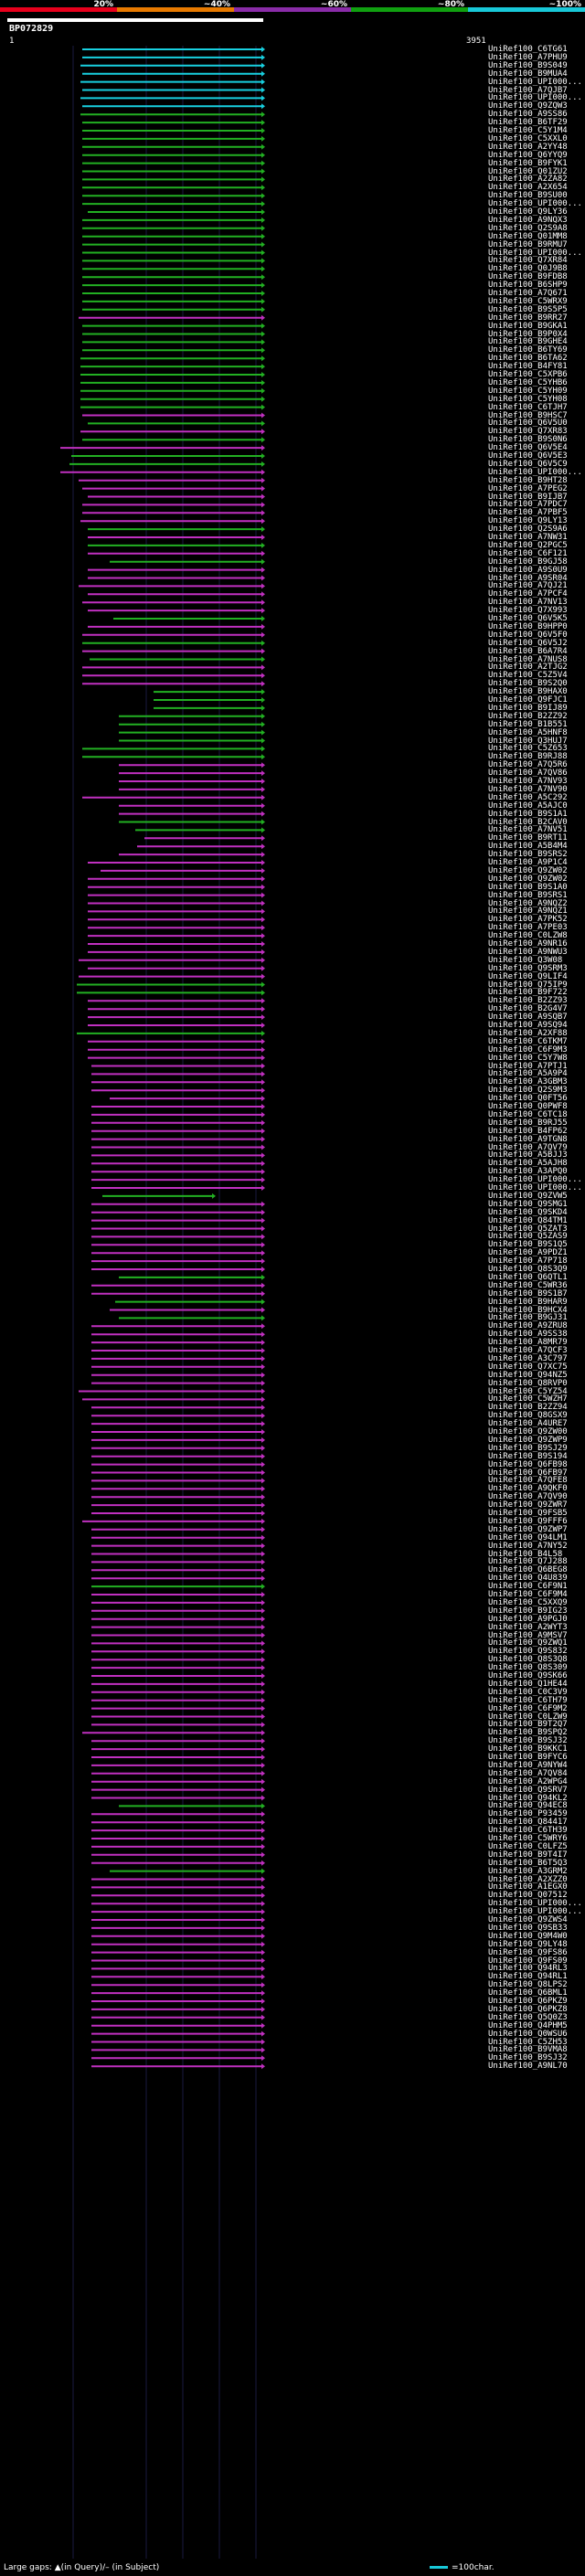 The width and height of the screenshot is (585, 2576). What do you see at coordinates (528, 562) in the screenshot?
I see `hit-id: UniRef100_B9GJ58` at bounding box center [528, 562].